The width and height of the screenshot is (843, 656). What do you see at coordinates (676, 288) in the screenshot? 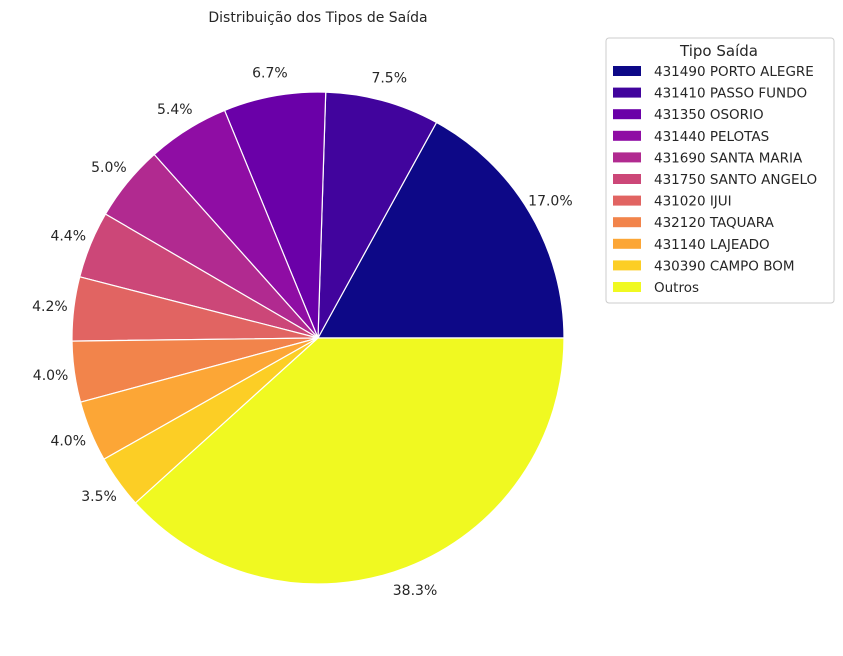
I see `legend-label-outros: Outros` at bounding box center [676, 288].